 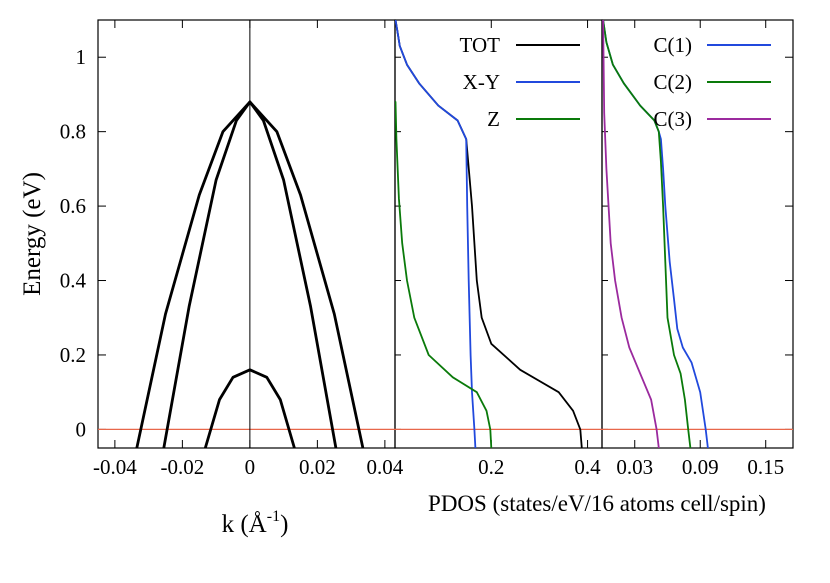 What do you see at coordinates (73, 132) in the screenshot?
I see `ytick-label: 0.8` at bounding box center [73, 132].